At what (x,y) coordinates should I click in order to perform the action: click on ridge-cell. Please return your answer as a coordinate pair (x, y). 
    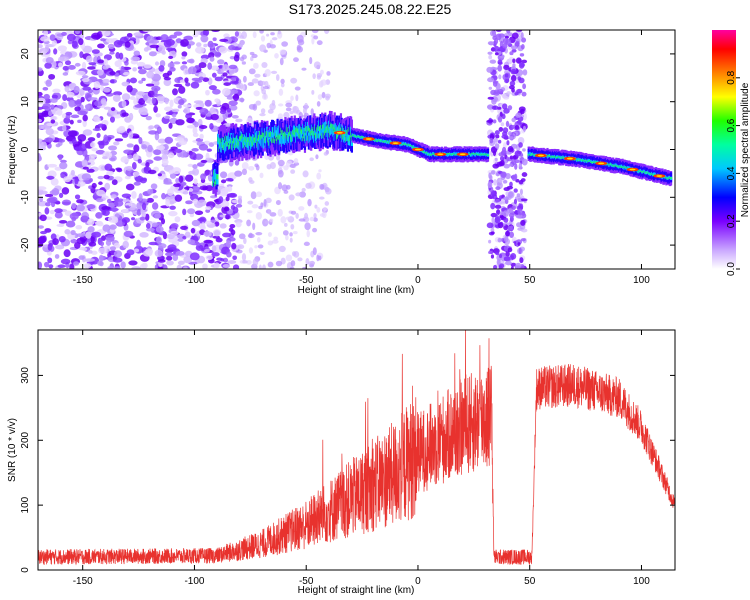
    Looking at the image, I should click on (217, 177).